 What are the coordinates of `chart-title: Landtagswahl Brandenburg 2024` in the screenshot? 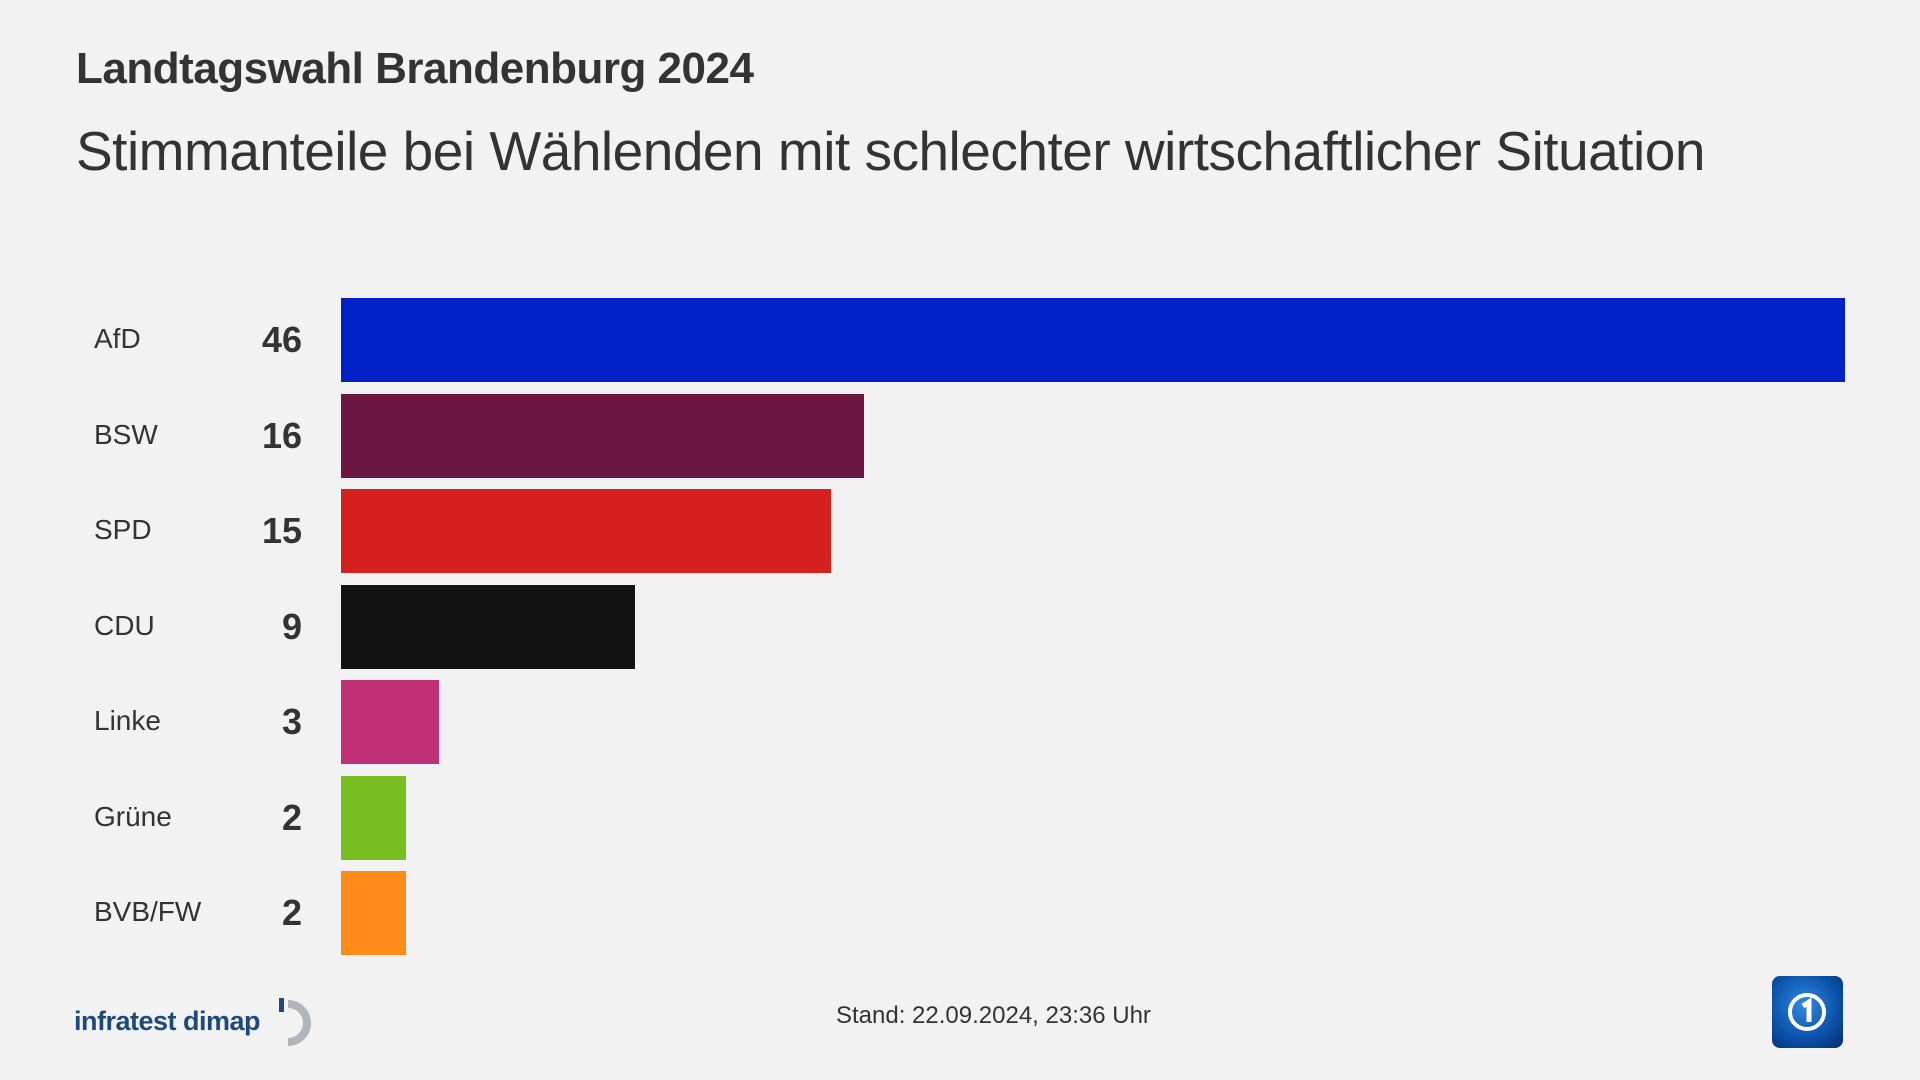 It's located at (415, 68).